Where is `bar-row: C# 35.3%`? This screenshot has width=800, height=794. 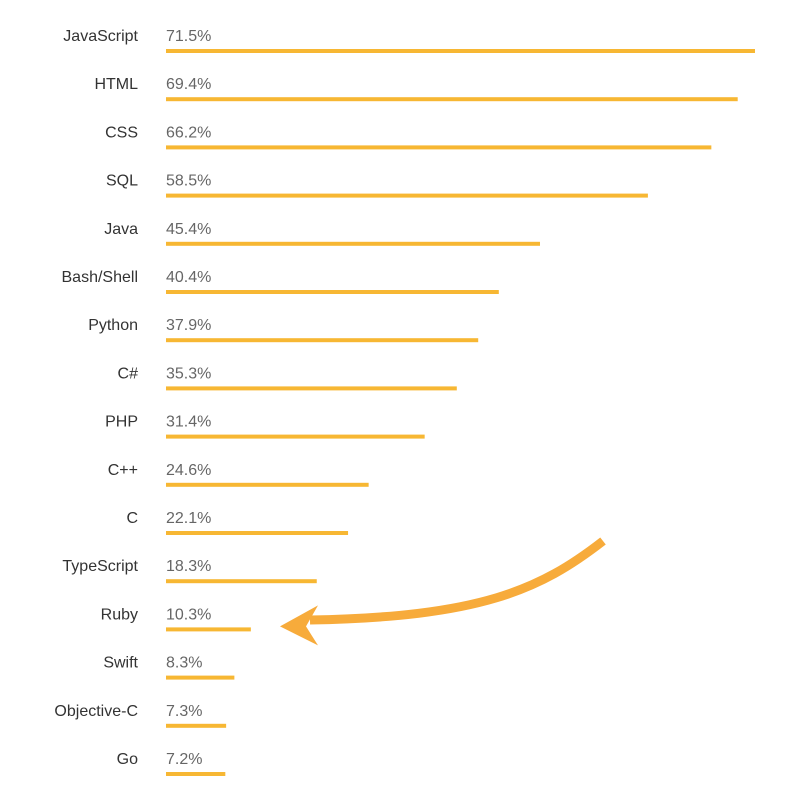 bar-row: C# 35.3% is located at coordinates (287, 378).